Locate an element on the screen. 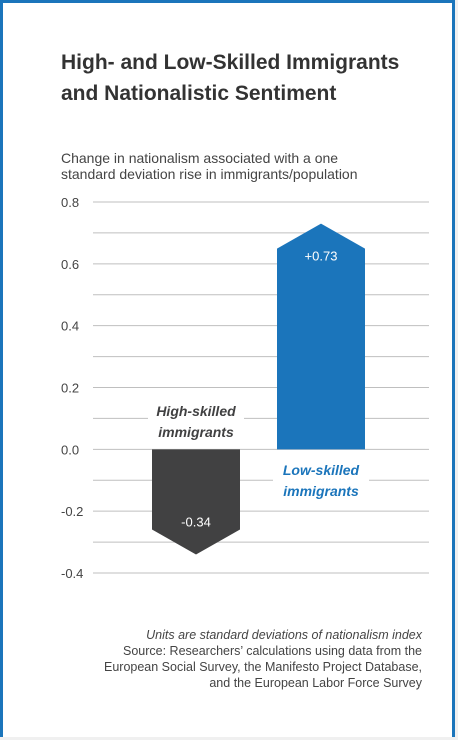 The image size is (458, 740). source-line-3: and the European Labor Force Survey is located at coordinates (315, 683).